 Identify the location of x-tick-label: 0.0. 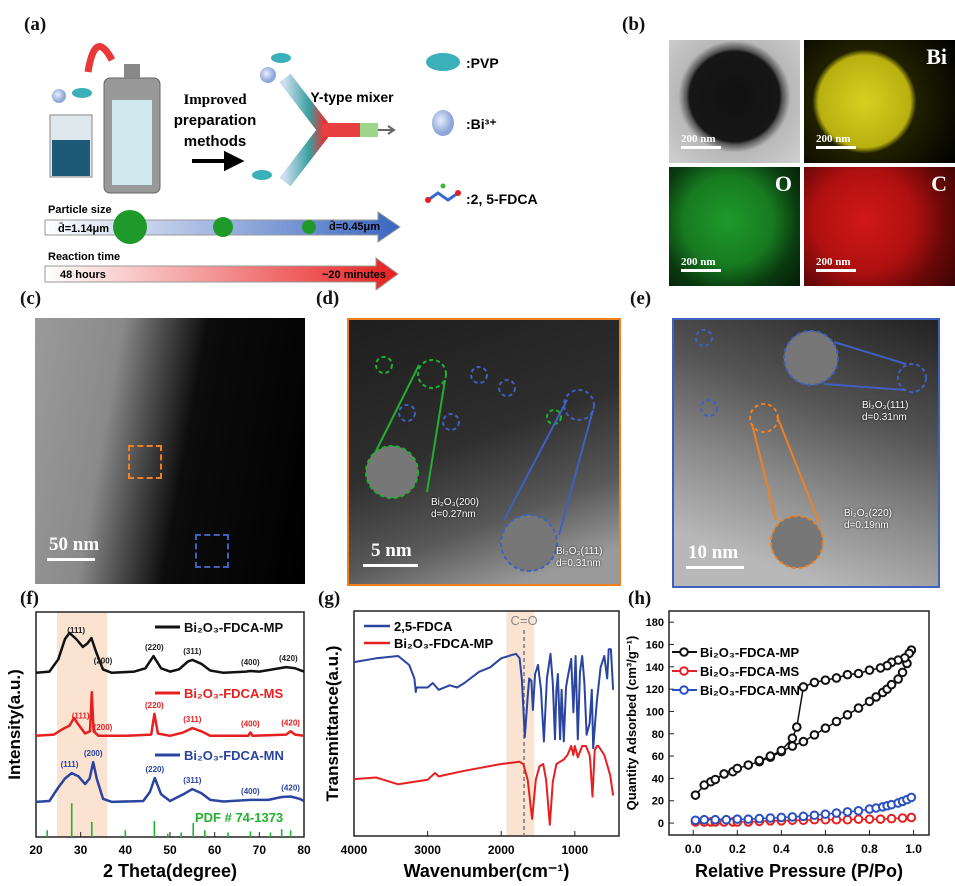
(693, 849).